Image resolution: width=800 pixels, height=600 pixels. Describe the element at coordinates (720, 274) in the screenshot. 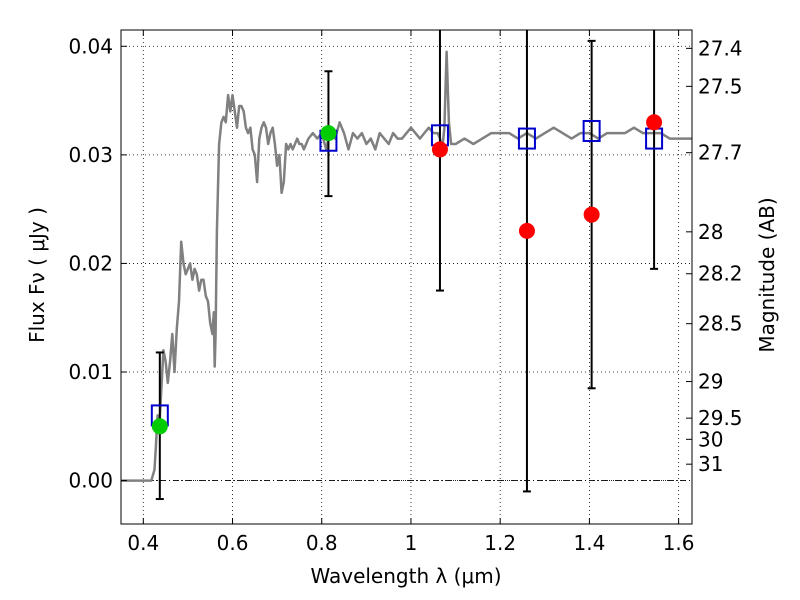

I see `magnitude-tick-label: 28.2` at that location.